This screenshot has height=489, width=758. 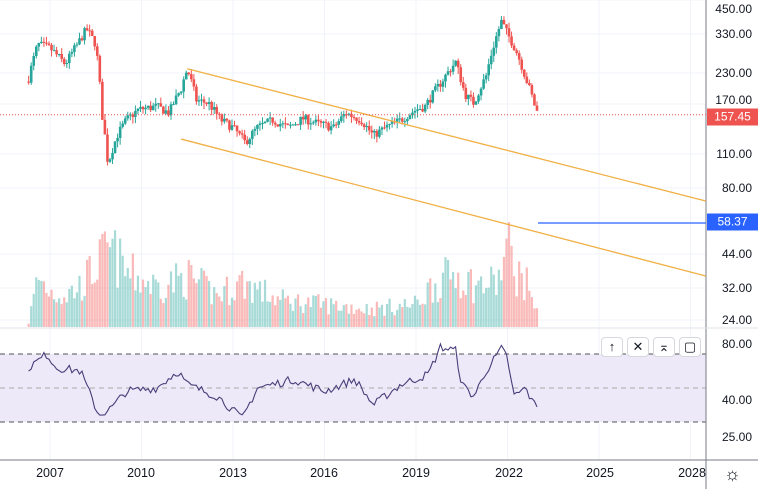 What do you see at coordinates (732, 222) in the screenshot?
I see `hline-price-tag: 58.37` at bounding box center [732, 222].